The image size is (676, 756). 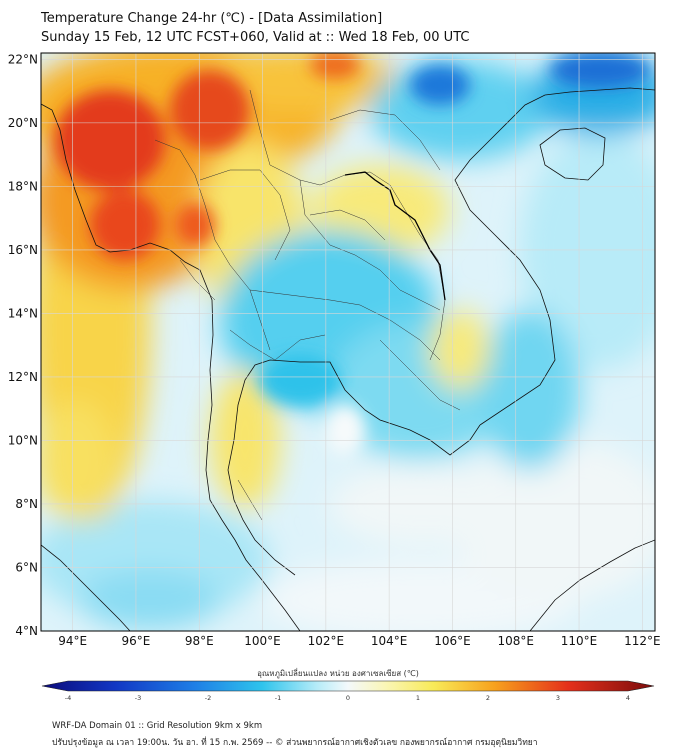 What do you see at coordinates (23, 377) in the screenshot?
I see `lat-label: 12°N` at bounding box center [23, 377].